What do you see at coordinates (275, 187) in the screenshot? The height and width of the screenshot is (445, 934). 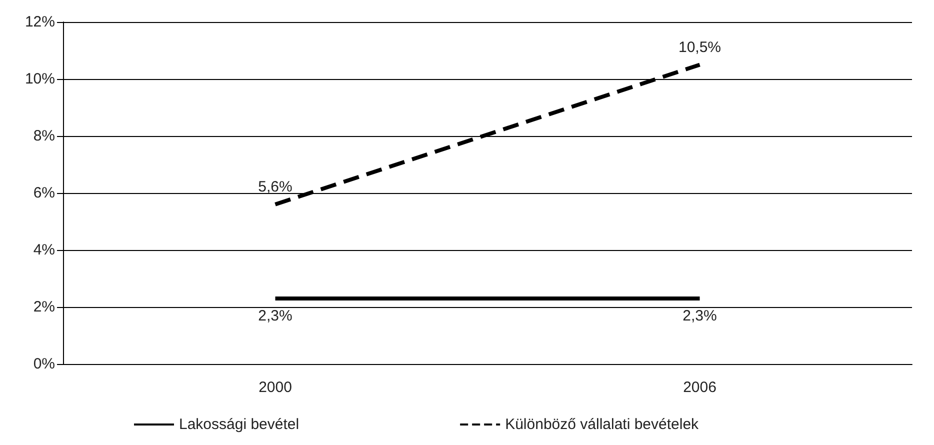 I see `data-label: 5,6%` at bounding box center [275, 187].